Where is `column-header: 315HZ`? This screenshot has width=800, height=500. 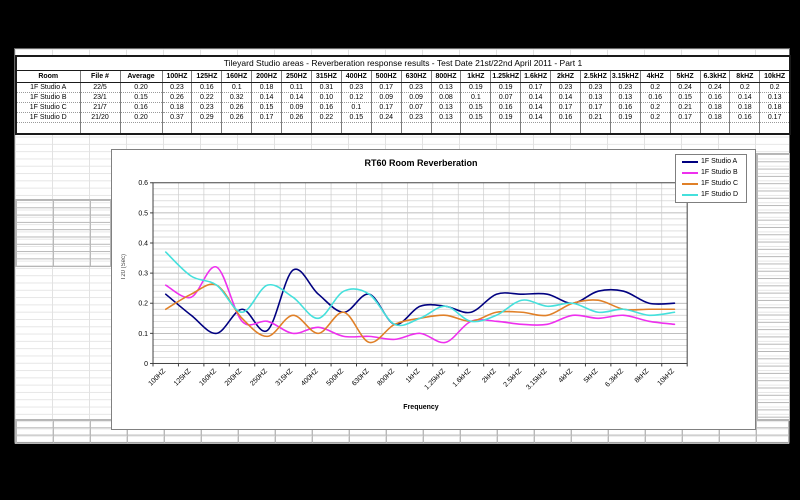 column-header: 315HZ is located at coordinates (326, 76).